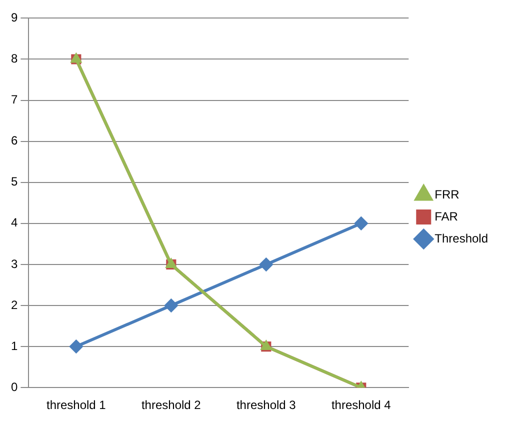 The image size is (511, 424). I want to click on y-tick-label: 9, so click(14, 17).